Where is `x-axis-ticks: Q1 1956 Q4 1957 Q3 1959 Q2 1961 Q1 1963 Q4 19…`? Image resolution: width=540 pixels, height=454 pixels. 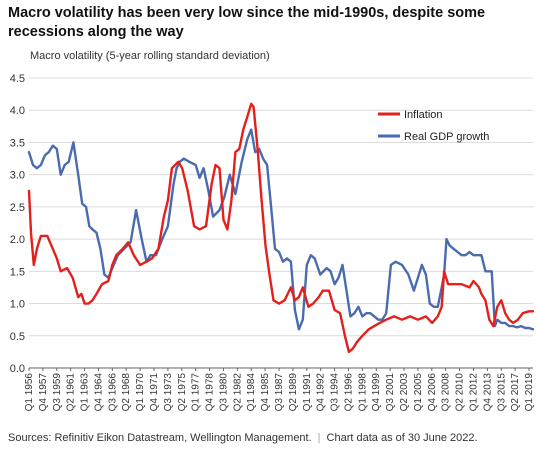
x-axis-ticks: Q1 1956 Q4 1957 Q3 1959 Q2 1961 Q1 1963 Q4 19… is located at coordinates (279, 389).